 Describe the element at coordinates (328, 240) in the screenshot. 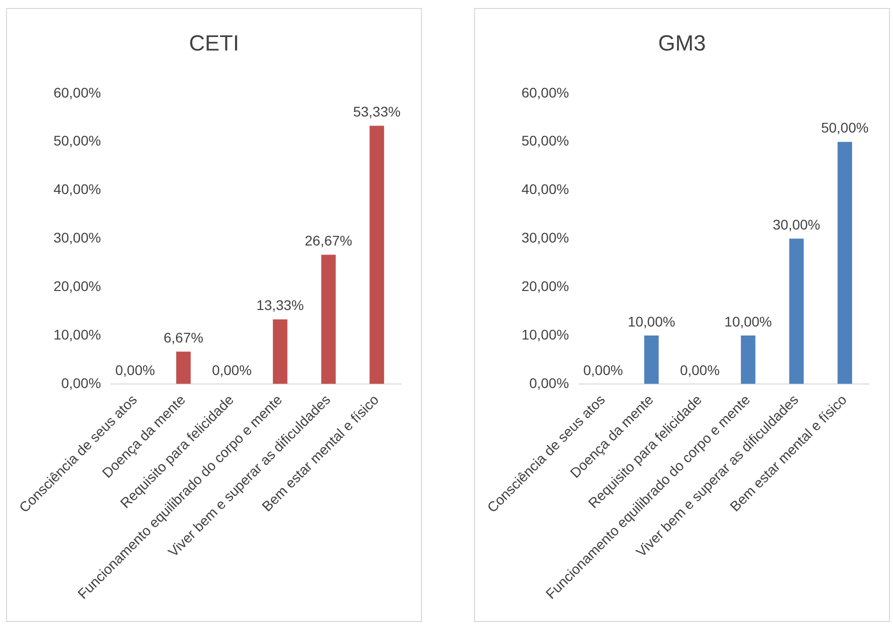

I see `data-label: 26,67%` at that location.